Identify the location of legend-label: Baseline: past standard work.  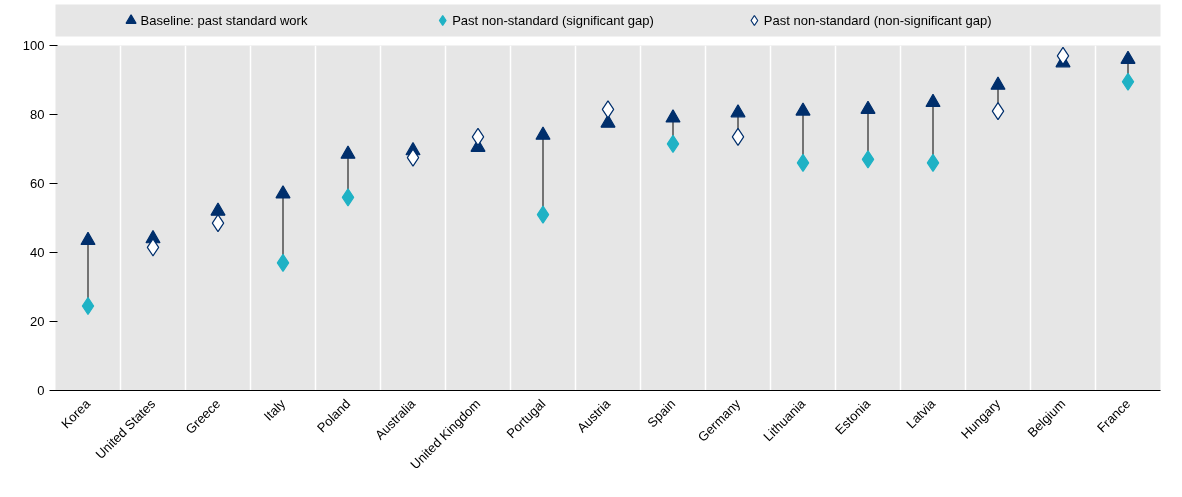
(224, 20).